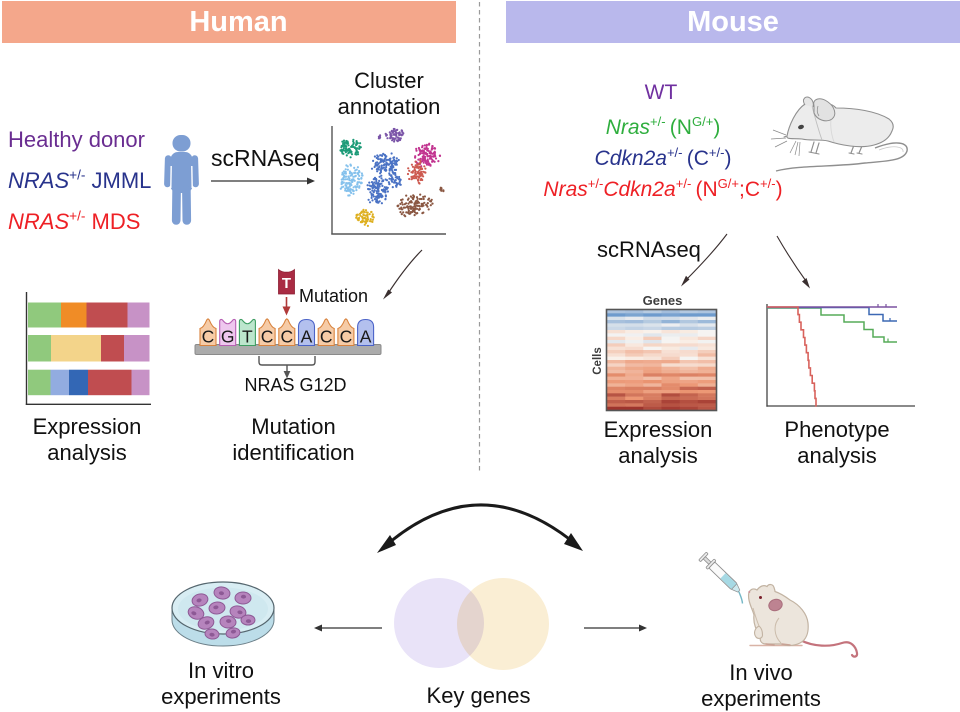 The image size is (960, 712). I want to click on svg-text: Cells, so click(598, 361).